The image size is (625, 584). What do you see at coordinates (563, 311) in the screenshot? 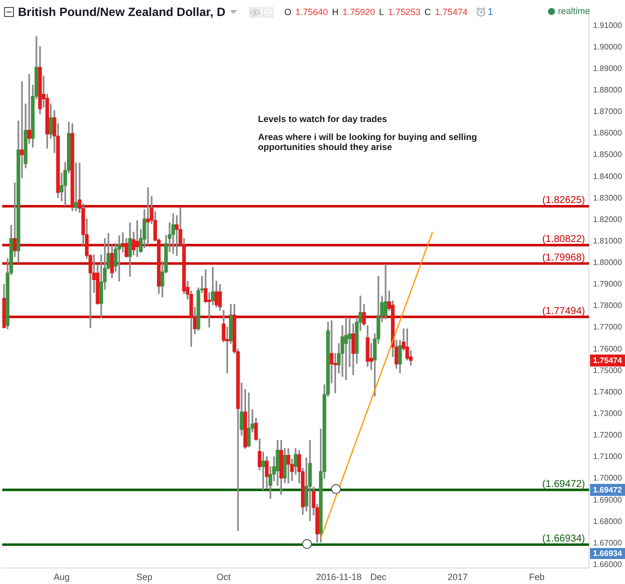
I see `ref-line-label: (1.77494)` at bounding box center [563, 311].